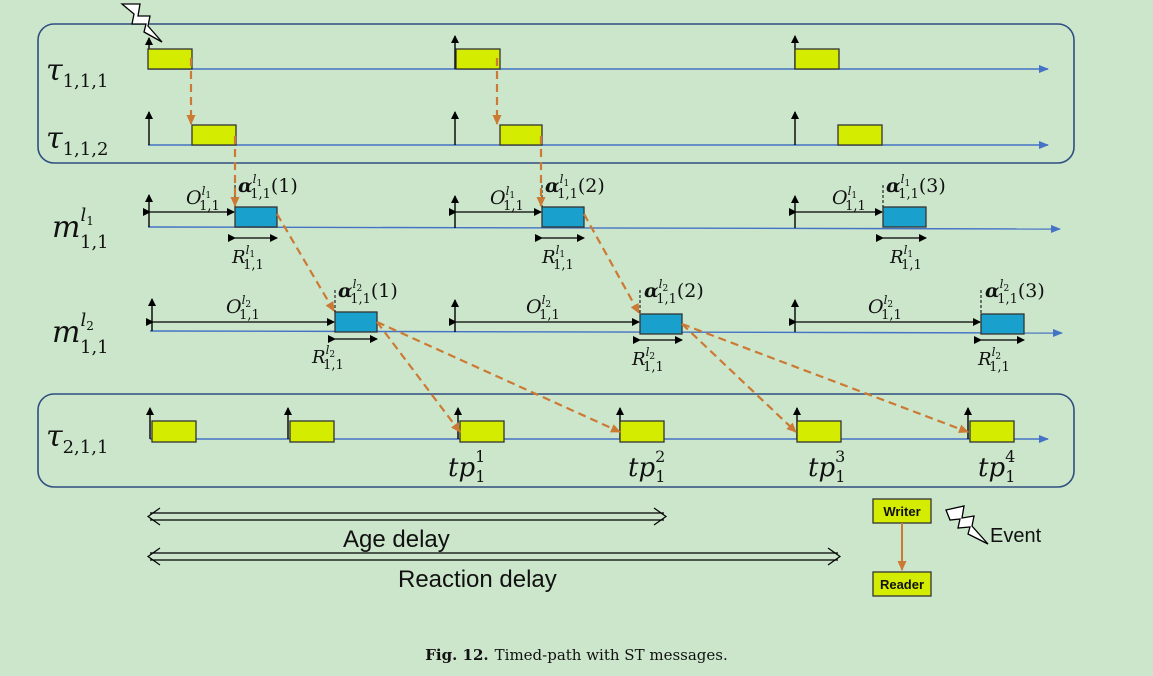 This screenshot has height=676, width=1153. I want to click on response-label-l1-1: Rl1 1,1, so click(247, 258).